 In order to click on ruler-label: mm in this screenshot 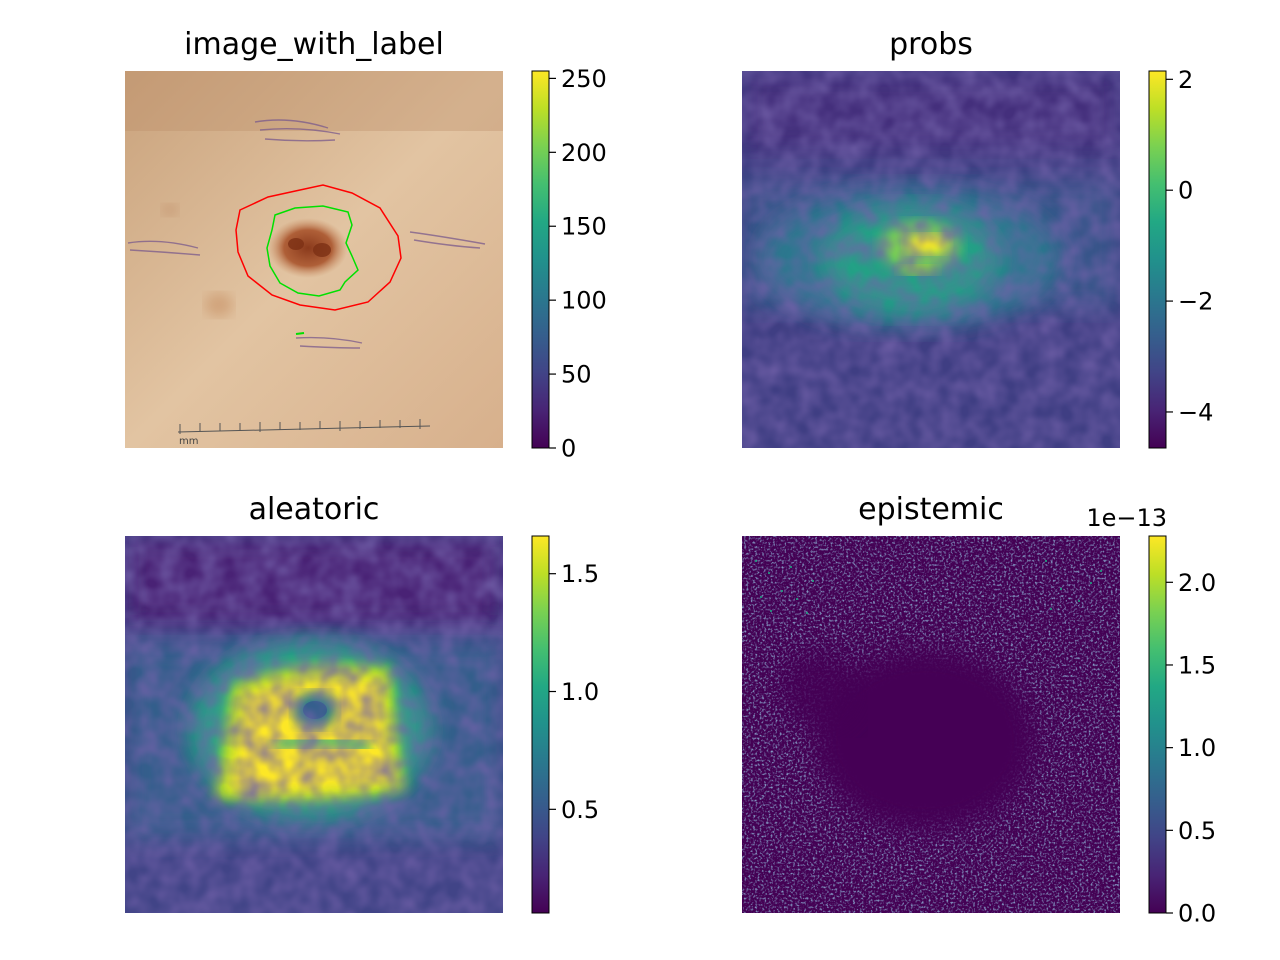, I will do `click(188, 441)`.